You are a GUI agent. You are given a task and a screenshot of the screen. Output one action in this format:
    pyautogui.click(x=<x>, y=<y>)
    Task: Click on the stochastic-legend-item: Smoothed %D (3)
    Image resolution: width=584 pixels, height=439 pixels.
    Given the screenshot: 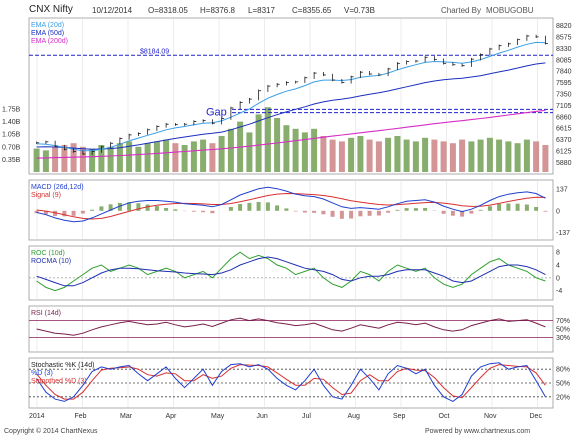 What is the action you would take?
    pyautogui.click(x=59, y=381)
    